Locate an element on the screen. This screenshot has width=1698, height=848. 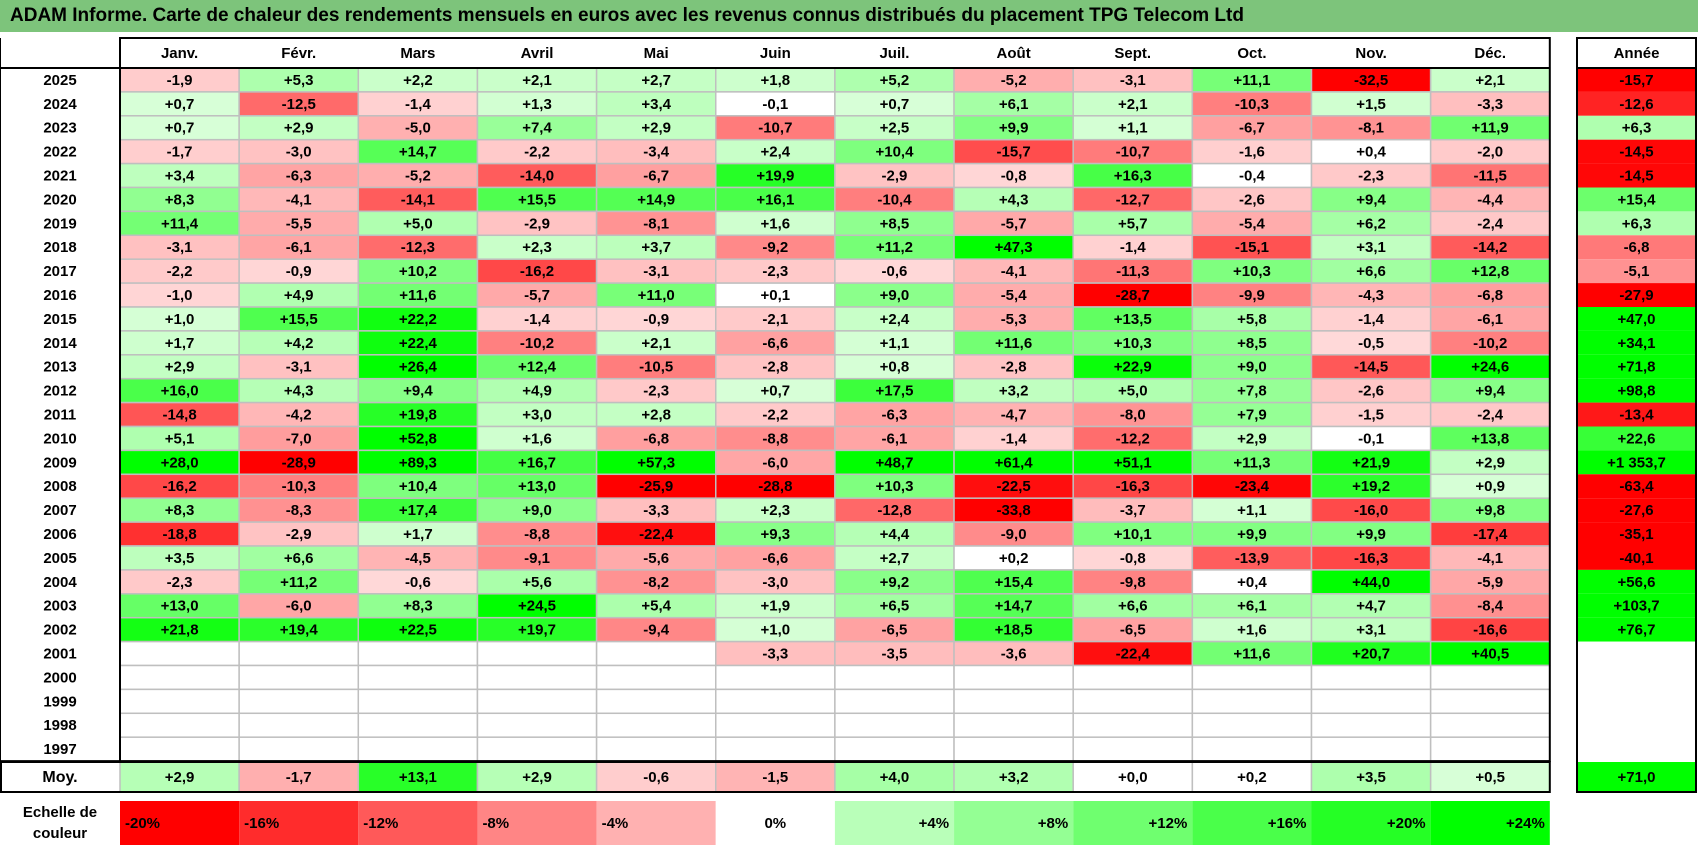
cell-value: -2,2 is located at coordinates (180, 271).